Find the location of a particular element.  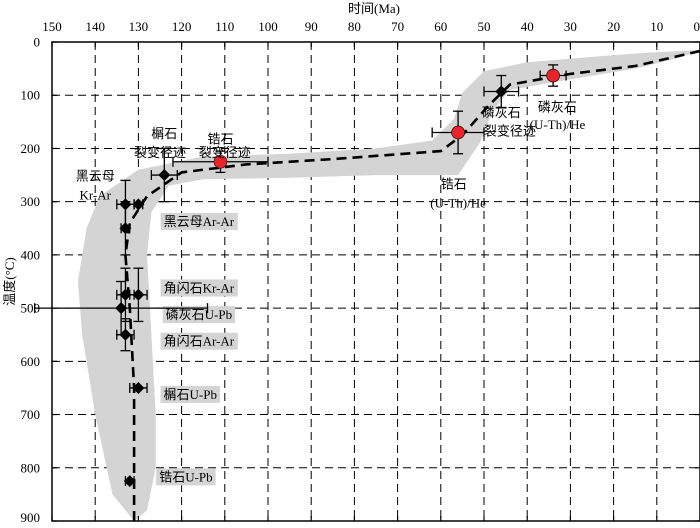

x-tick-label: 30 is located at coordinates (570, 26).